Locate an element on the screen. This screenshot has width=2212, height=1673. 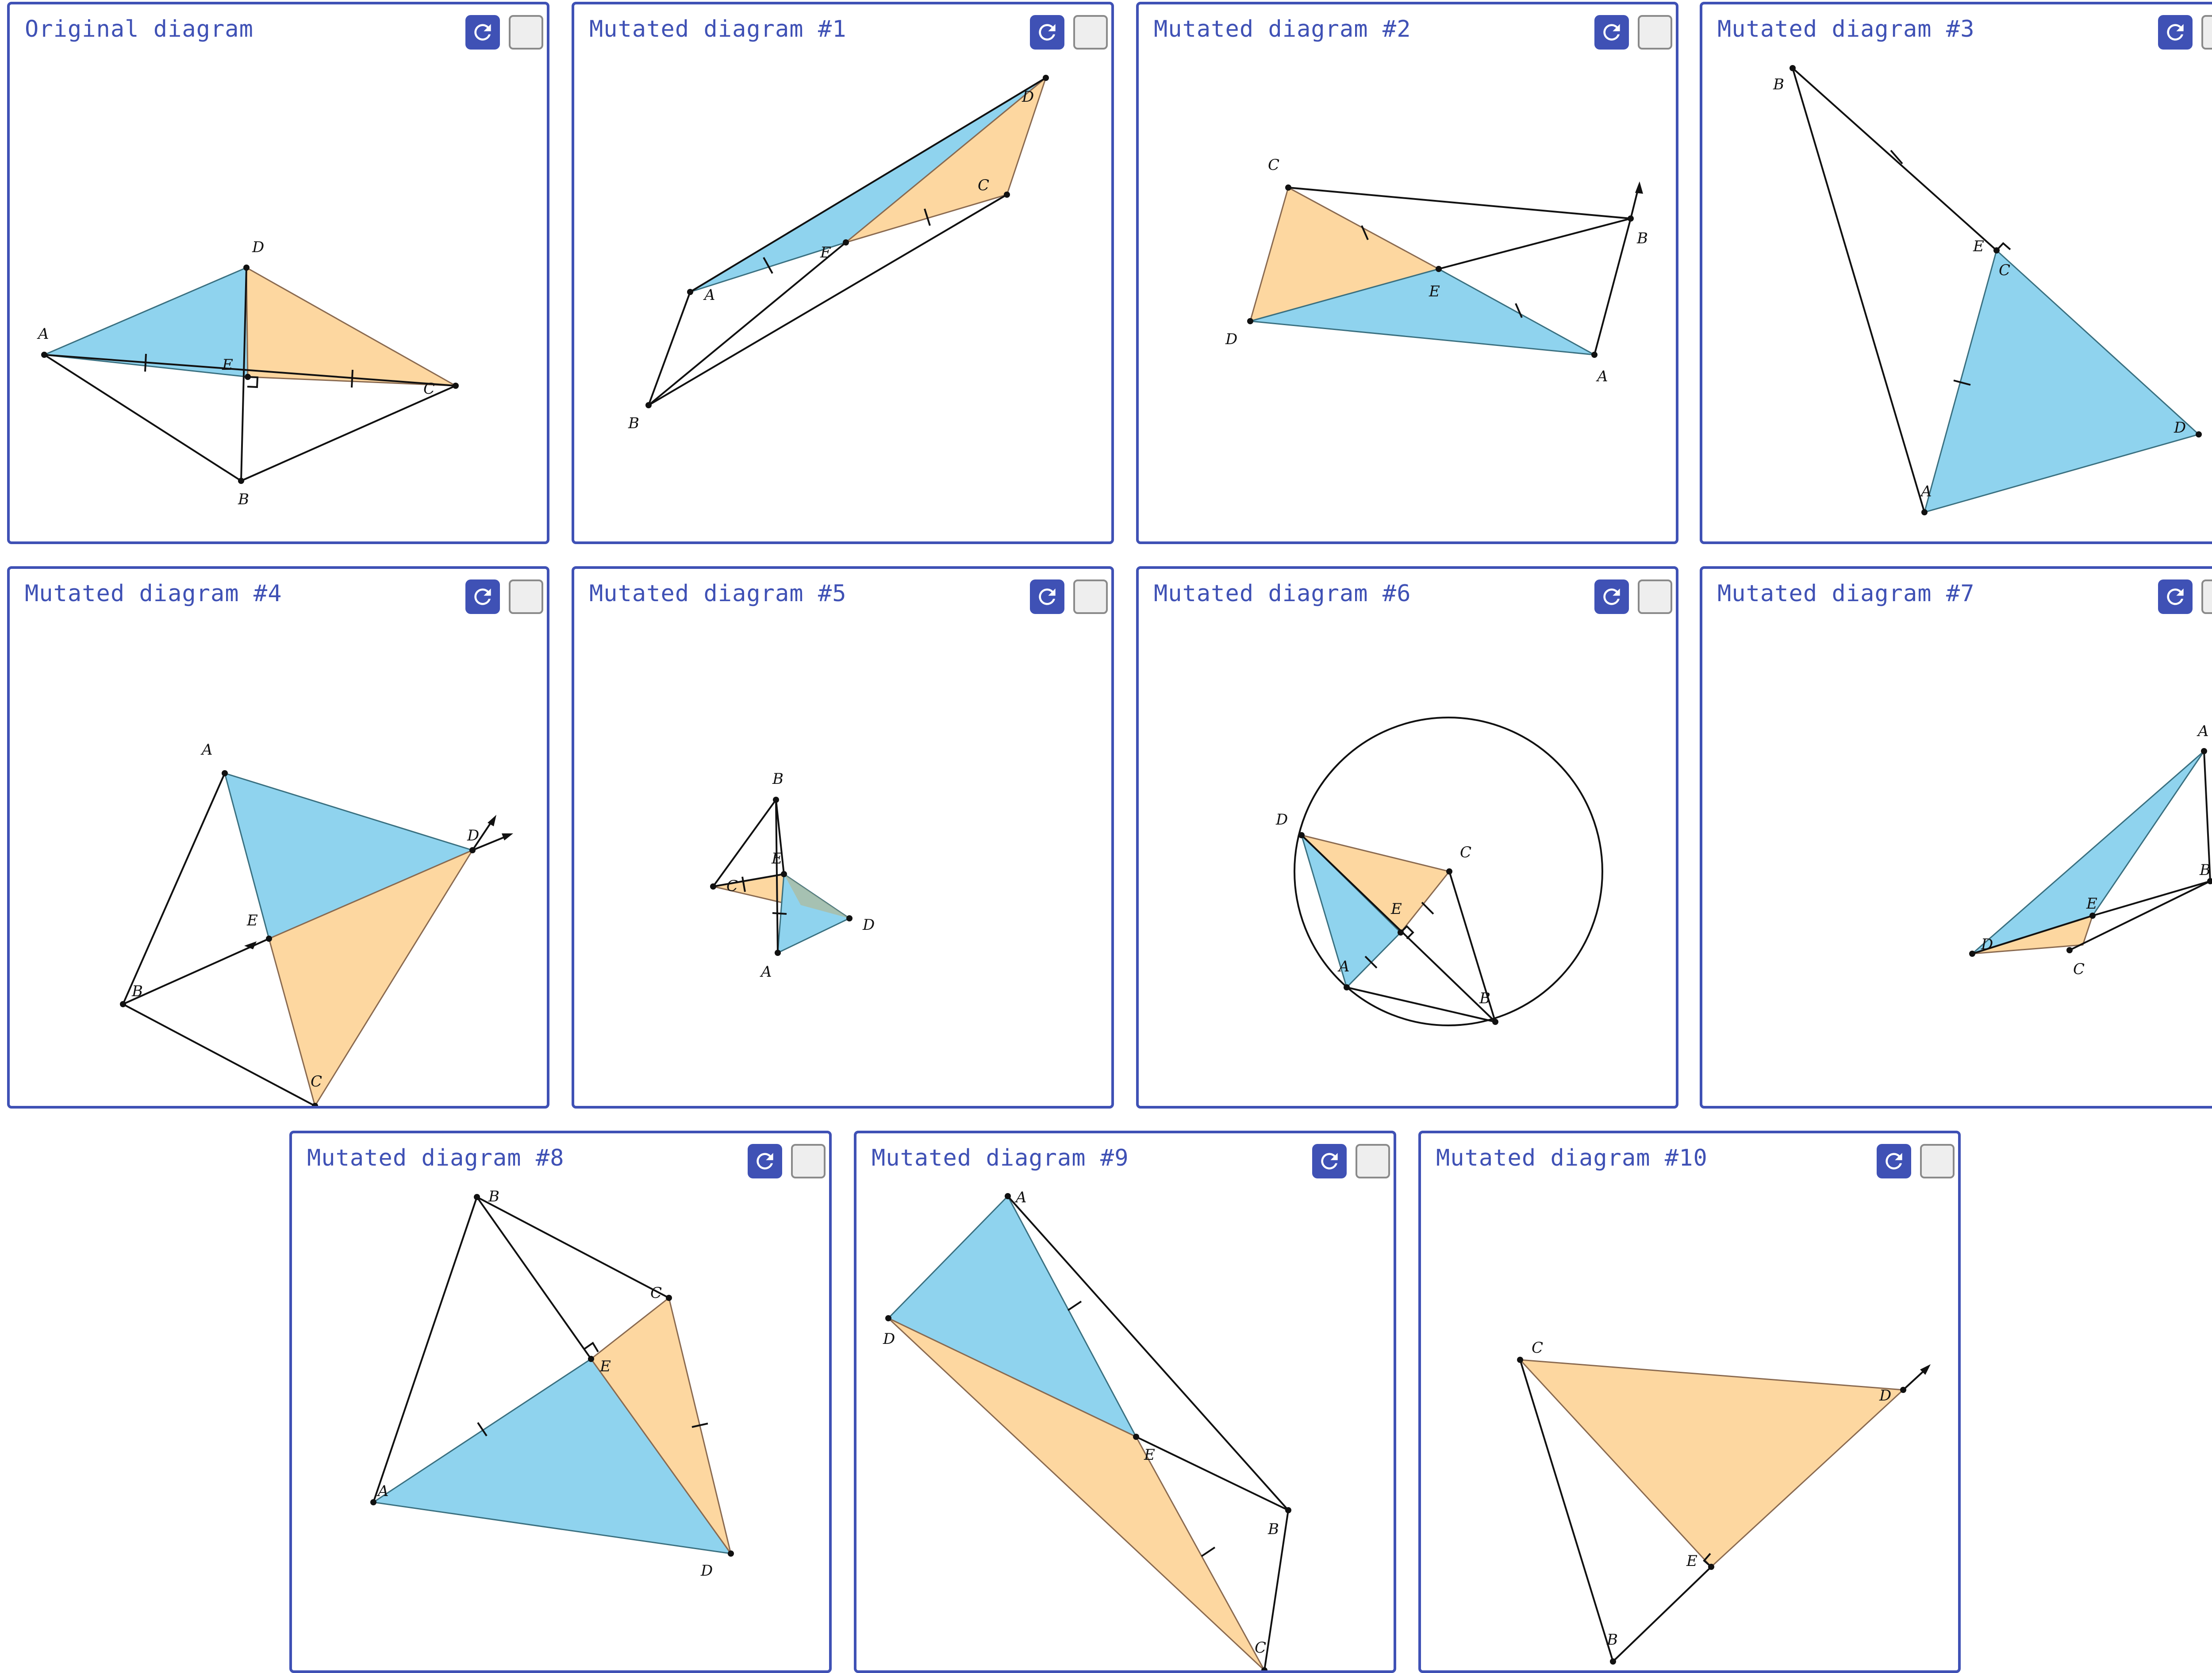
diagram-panel-original: Original diagram A B C D E is located at coordinates (278, 273).